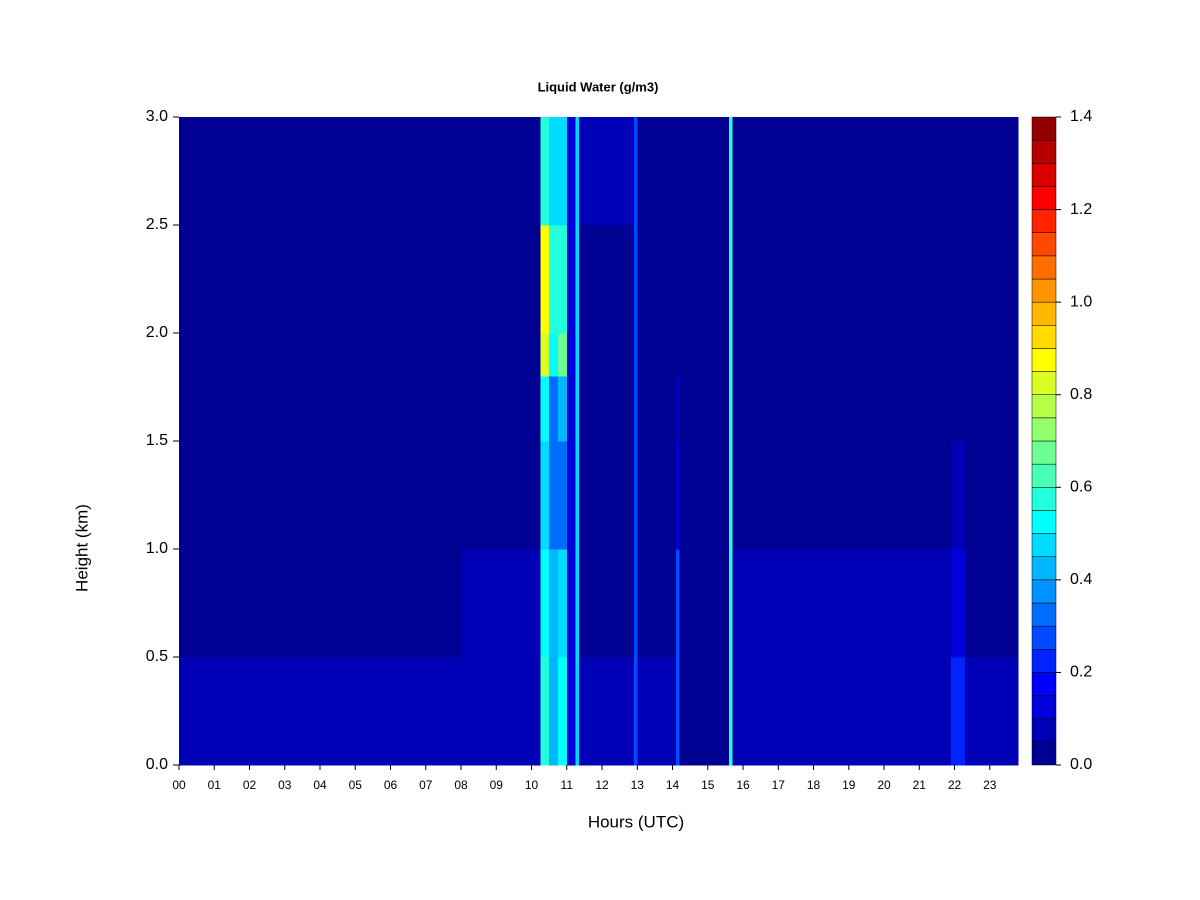 This screenshot has width=1200, height=900. Describe the element at coordinates (1081, 209) in the screenshot. I see `colorbar-tick-label: 1.2` at that location.